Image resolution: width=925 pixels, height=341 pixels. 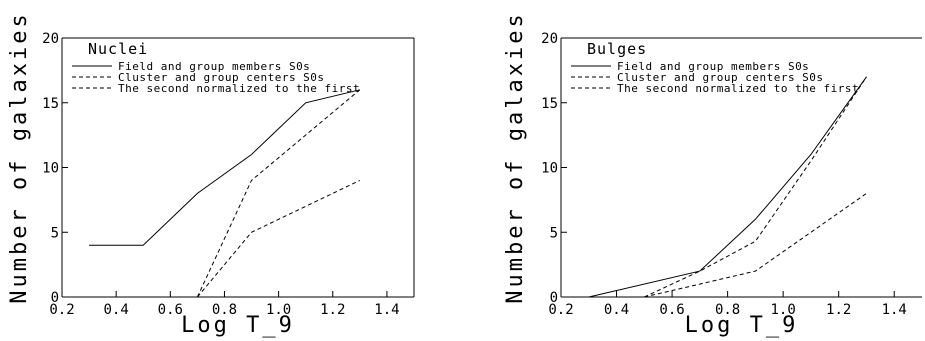 I want to click on panel-title: Bulges, so click(x=617, y=49).